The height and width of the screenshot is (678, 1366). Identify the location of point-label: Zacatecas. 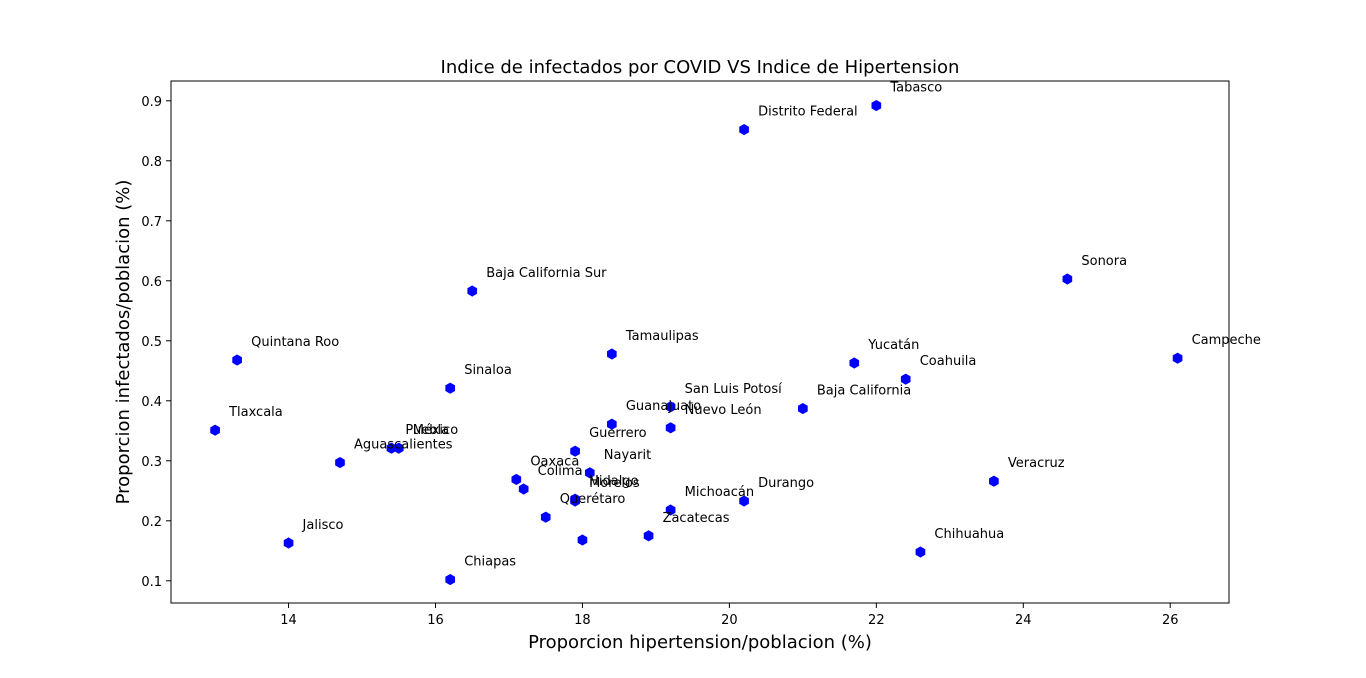
(696, 518).